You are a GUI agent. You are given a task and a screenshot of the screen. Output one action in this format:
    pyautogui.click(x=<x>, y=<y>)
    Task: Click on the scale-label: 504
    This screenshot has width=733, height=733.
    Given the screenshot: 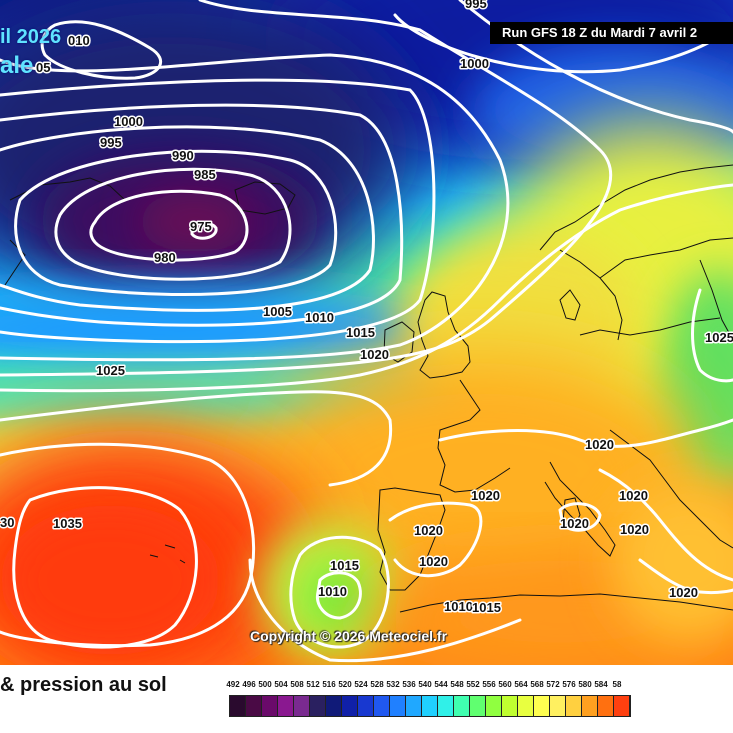 What is the action you would take?
    pyautogui.click(x=281, y=684)
    